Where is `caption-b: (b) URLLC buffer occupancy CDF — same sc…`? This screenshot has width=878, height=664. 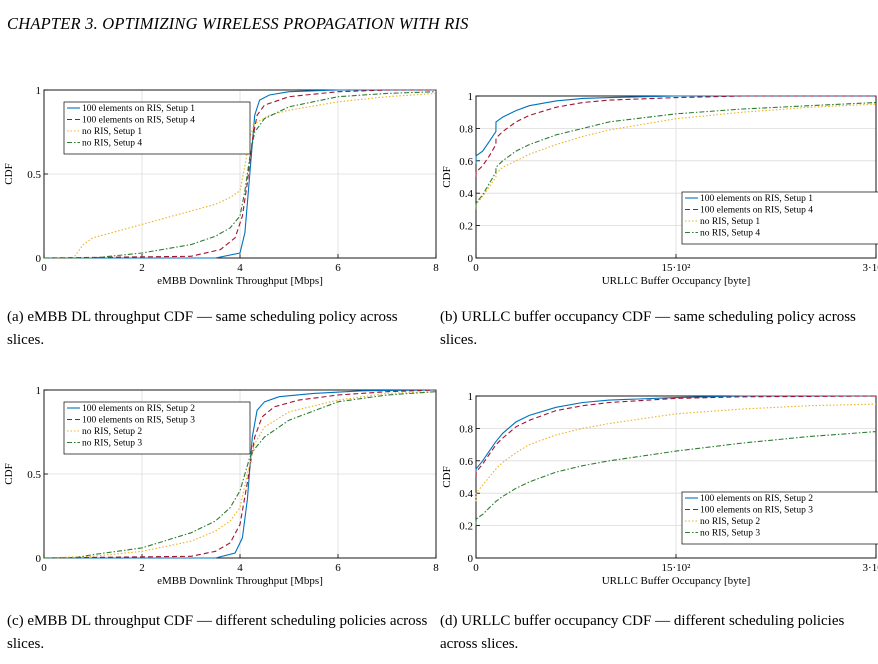 caption-b: (b) URLLC buffer occupancy CDF — same sc… is located at coordinates (648, 328).